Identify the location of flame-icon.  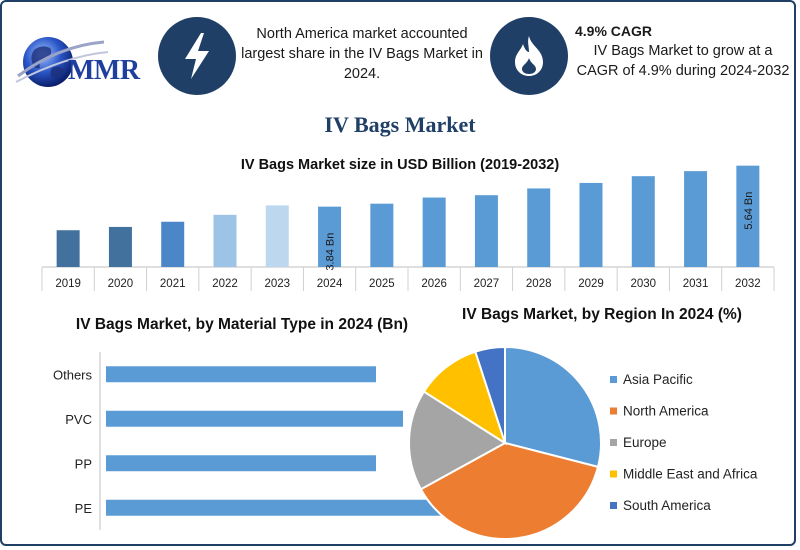
(529, 56).